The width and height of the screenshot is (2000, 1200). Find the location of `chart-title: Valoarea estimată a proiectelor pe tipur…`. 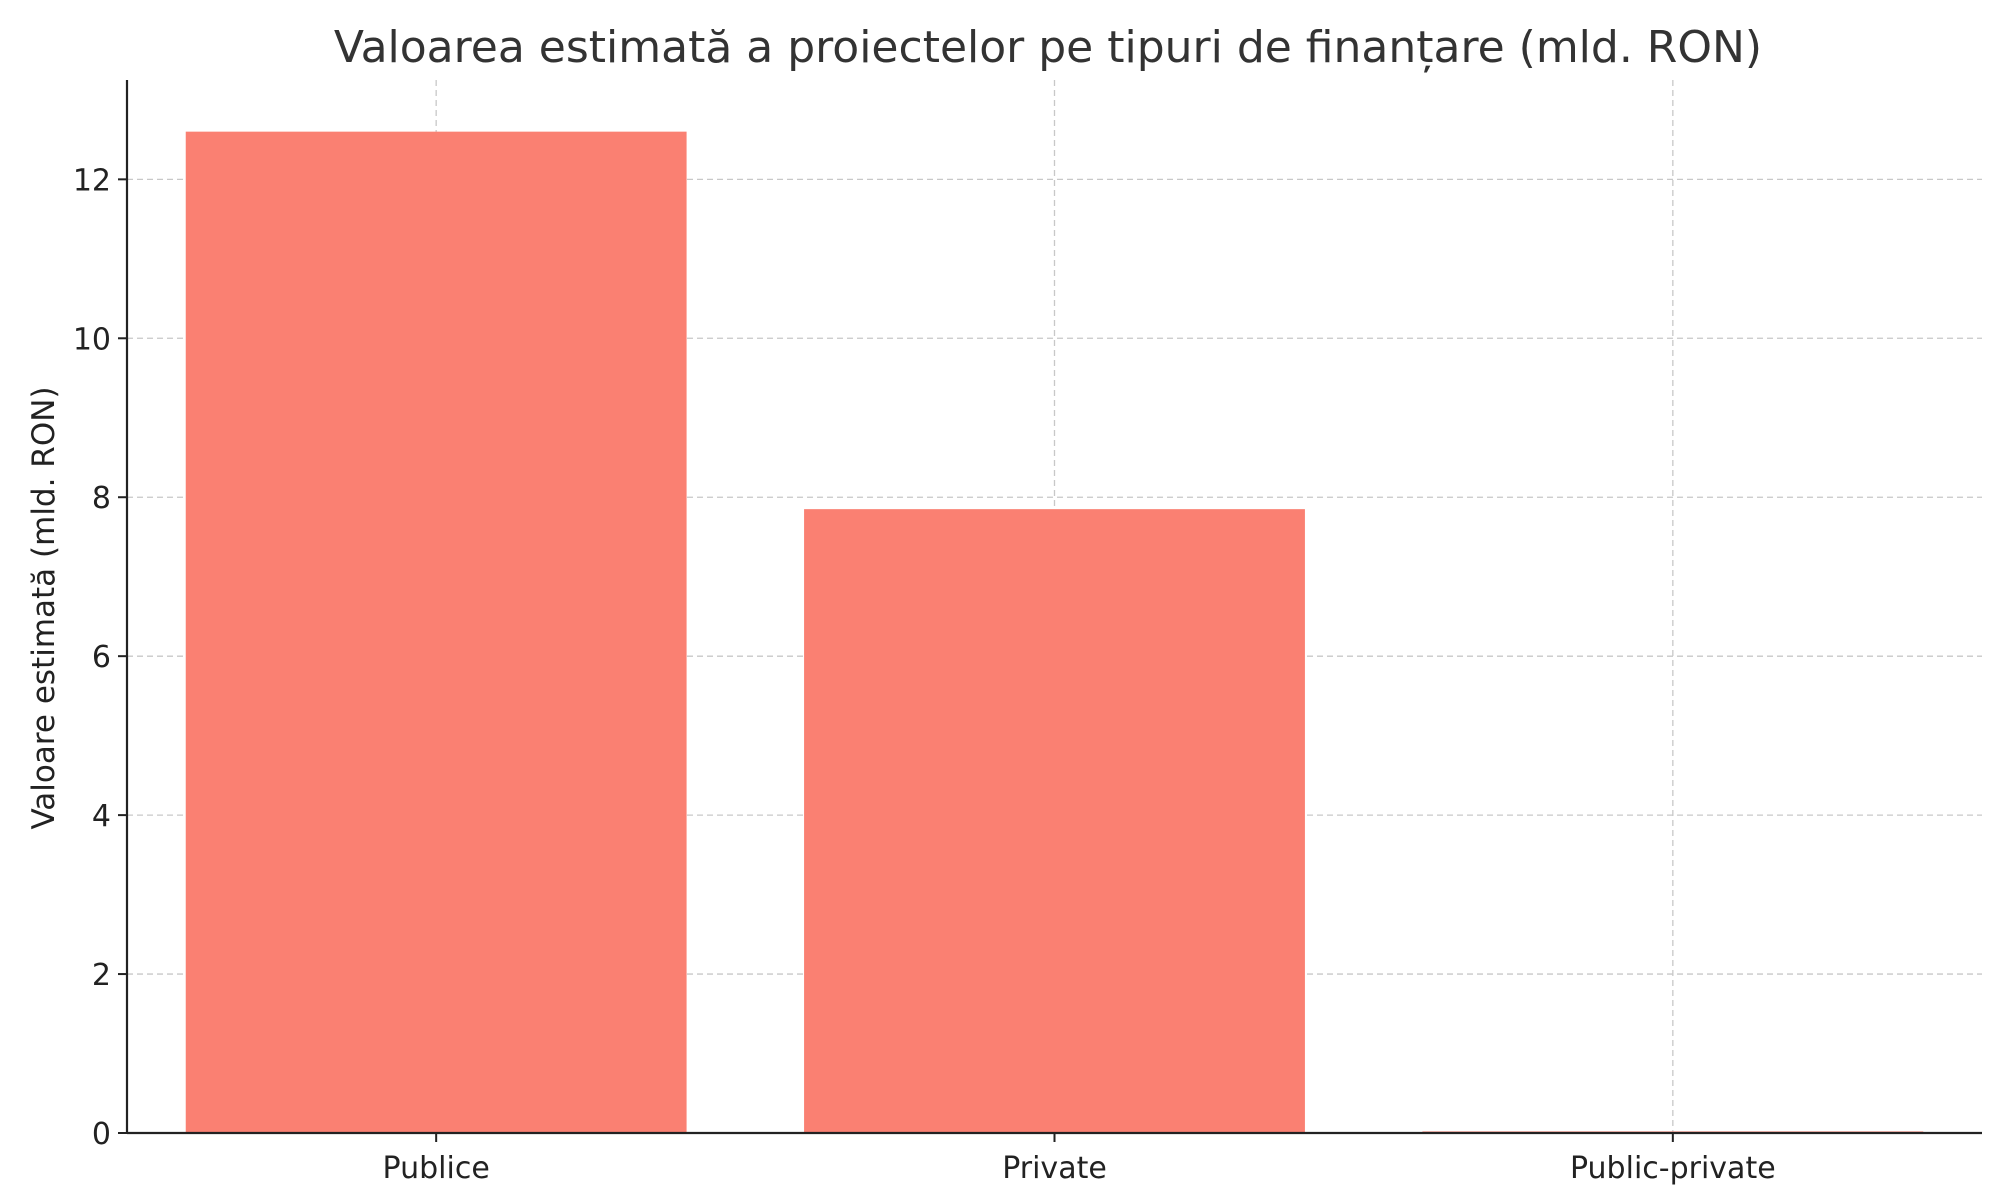

chart-title: Valoarea estimată a proiectelor pe tipur… is located at coordinates (1048, 47).